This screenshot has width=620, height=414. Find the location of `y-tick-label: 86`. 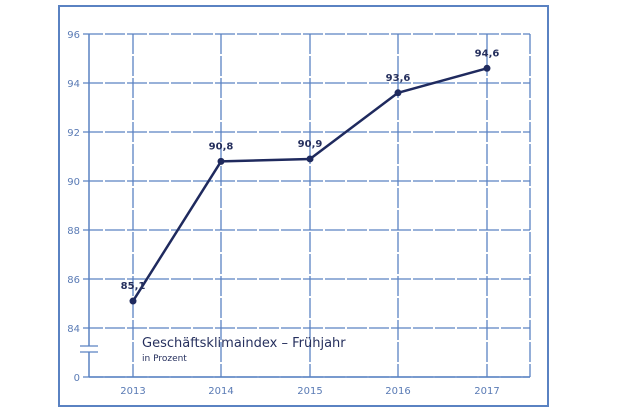

y-tick-label: 86 is located at coordinates (73, 280).